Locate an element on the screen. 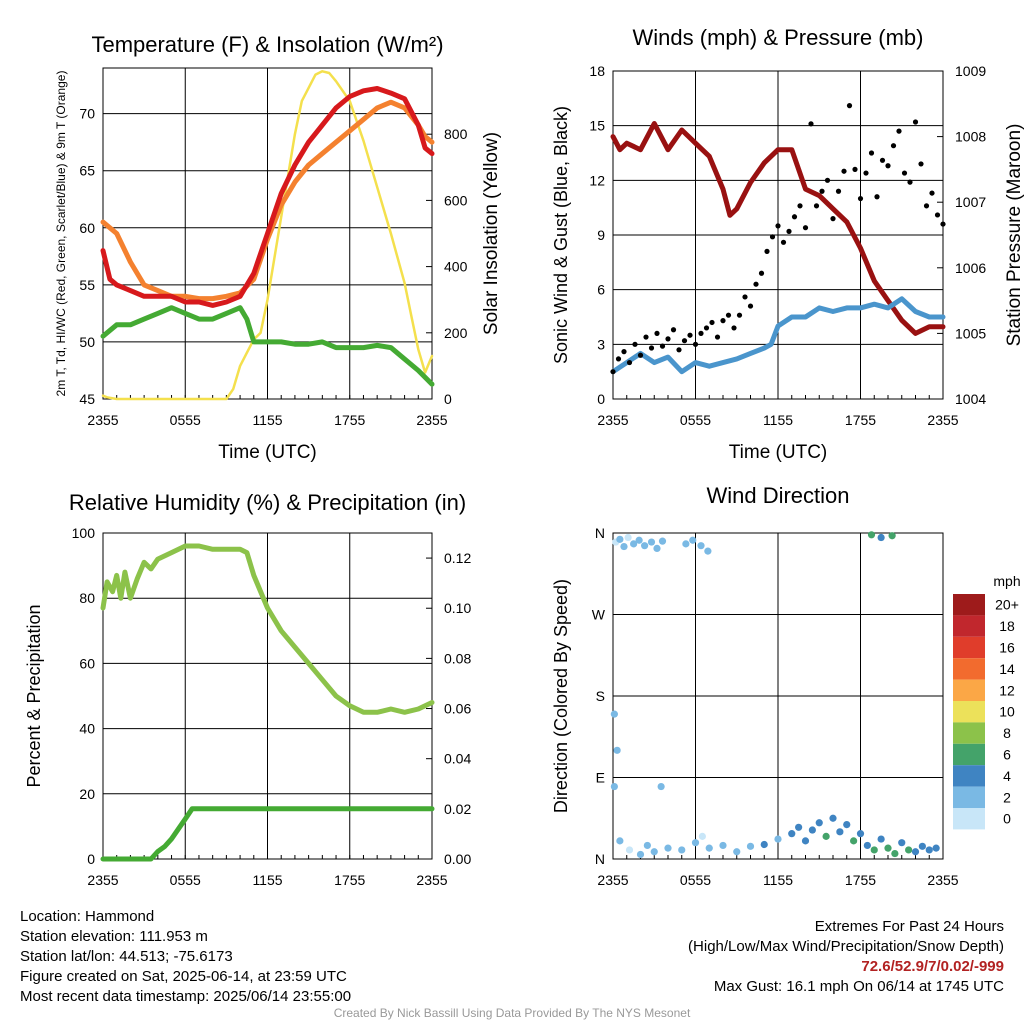 Image resolution: width=1024 pixels, height=1024 pixels. y-tick-label-right: 400 is located at coordinates (456, 267).